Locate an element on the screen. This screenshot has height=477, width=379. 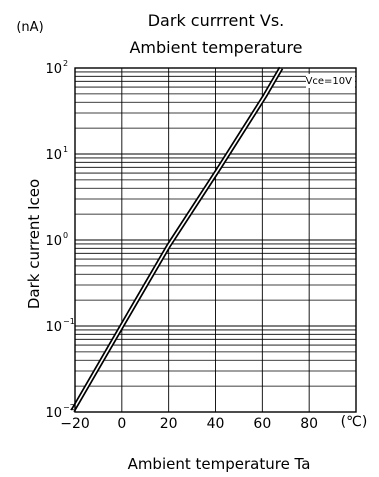
annotation-label: Vce=10V is located at coordinates (329, 81).